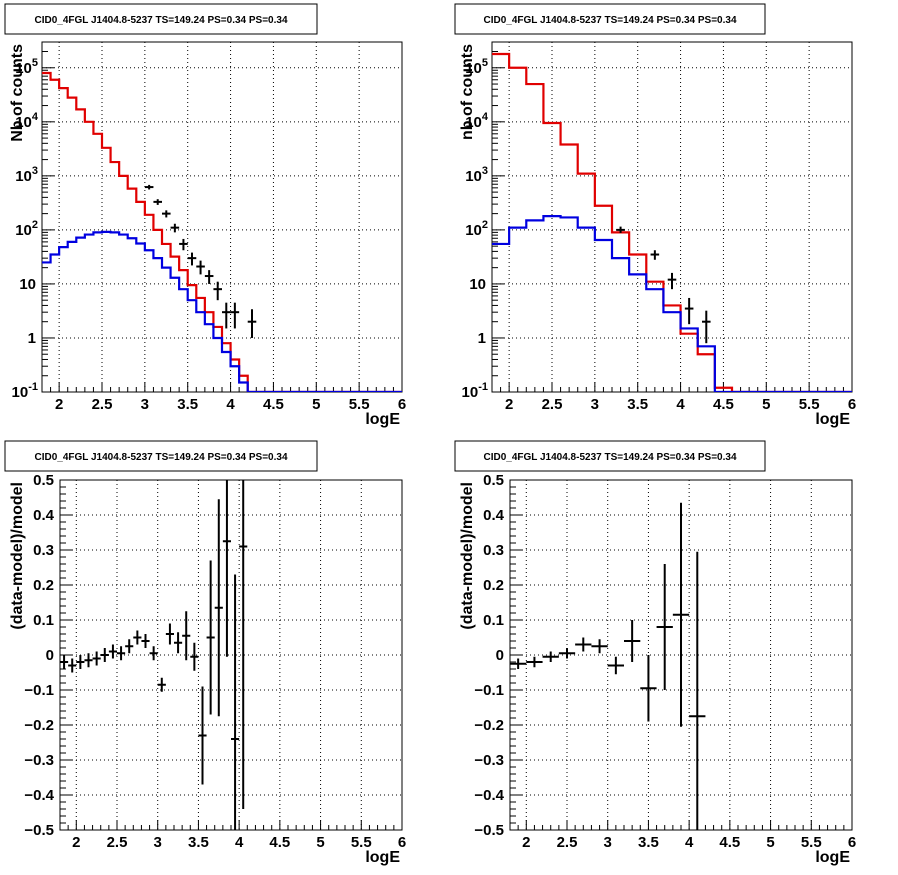  Describe the element at coordinates (320, 842) in the screenshot. I see `x-tick-label: 5` at that location.